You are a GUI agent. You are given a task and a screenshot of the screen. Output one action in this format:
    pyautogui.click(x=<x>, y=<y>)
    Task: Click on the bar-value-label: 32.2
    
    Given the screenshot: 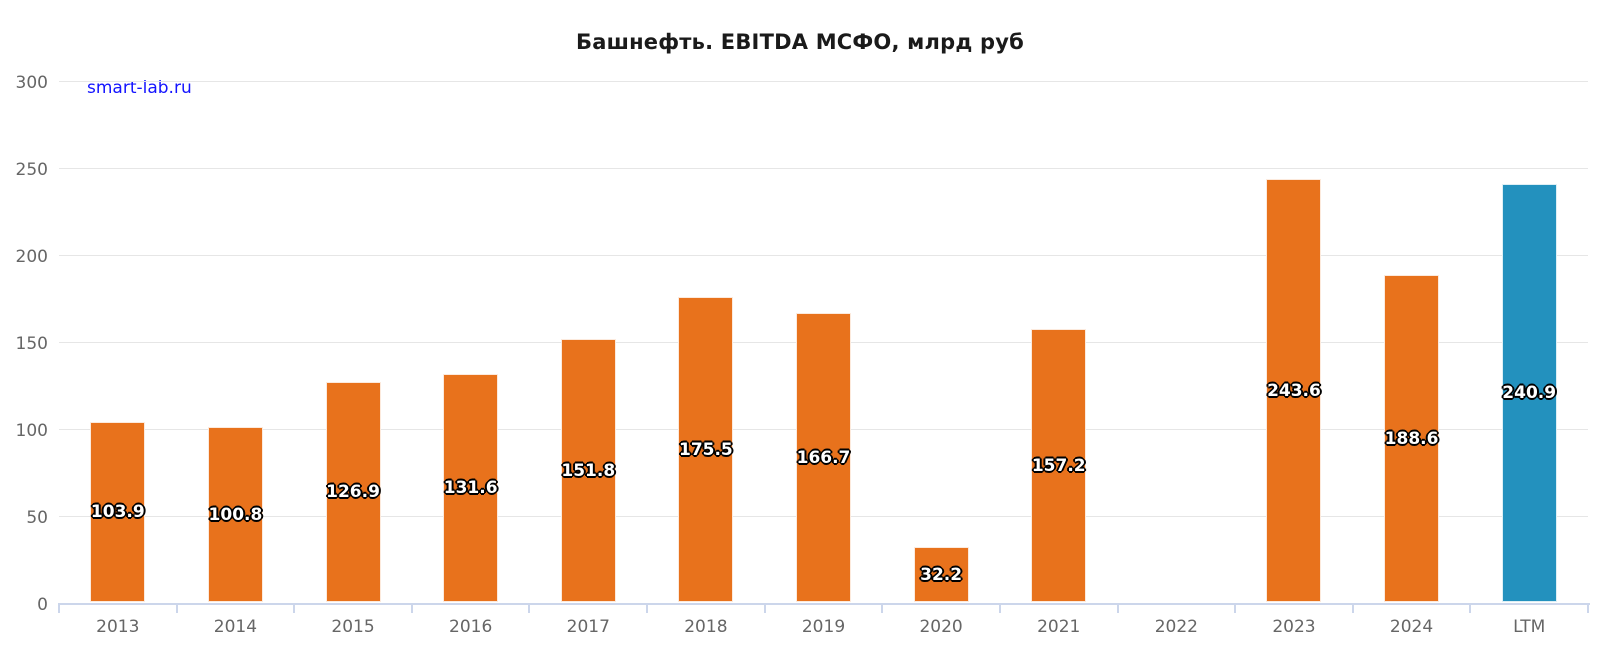 What is the action you would take?
    pyautogui.click(x=941, y=574)
    